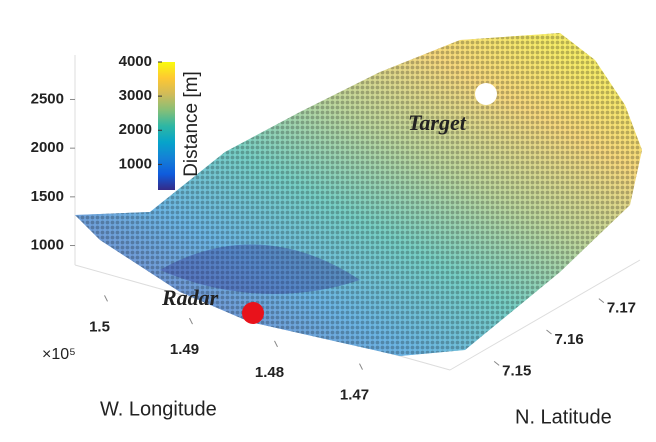  I want to click on z-tick-label: 2500, so click(47, 98).